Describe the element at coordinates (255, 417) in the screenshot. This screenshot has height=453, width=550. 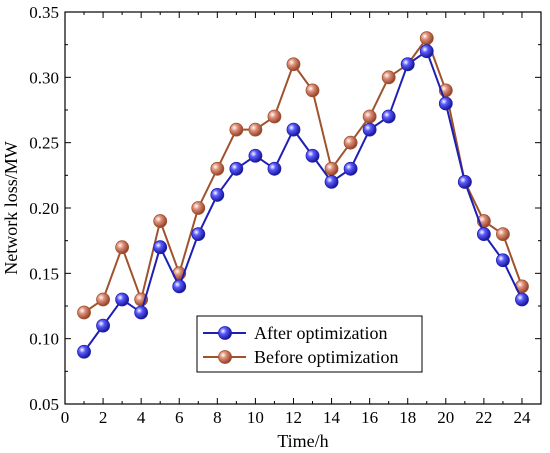
I see `x-tick-label: 10` at that location.